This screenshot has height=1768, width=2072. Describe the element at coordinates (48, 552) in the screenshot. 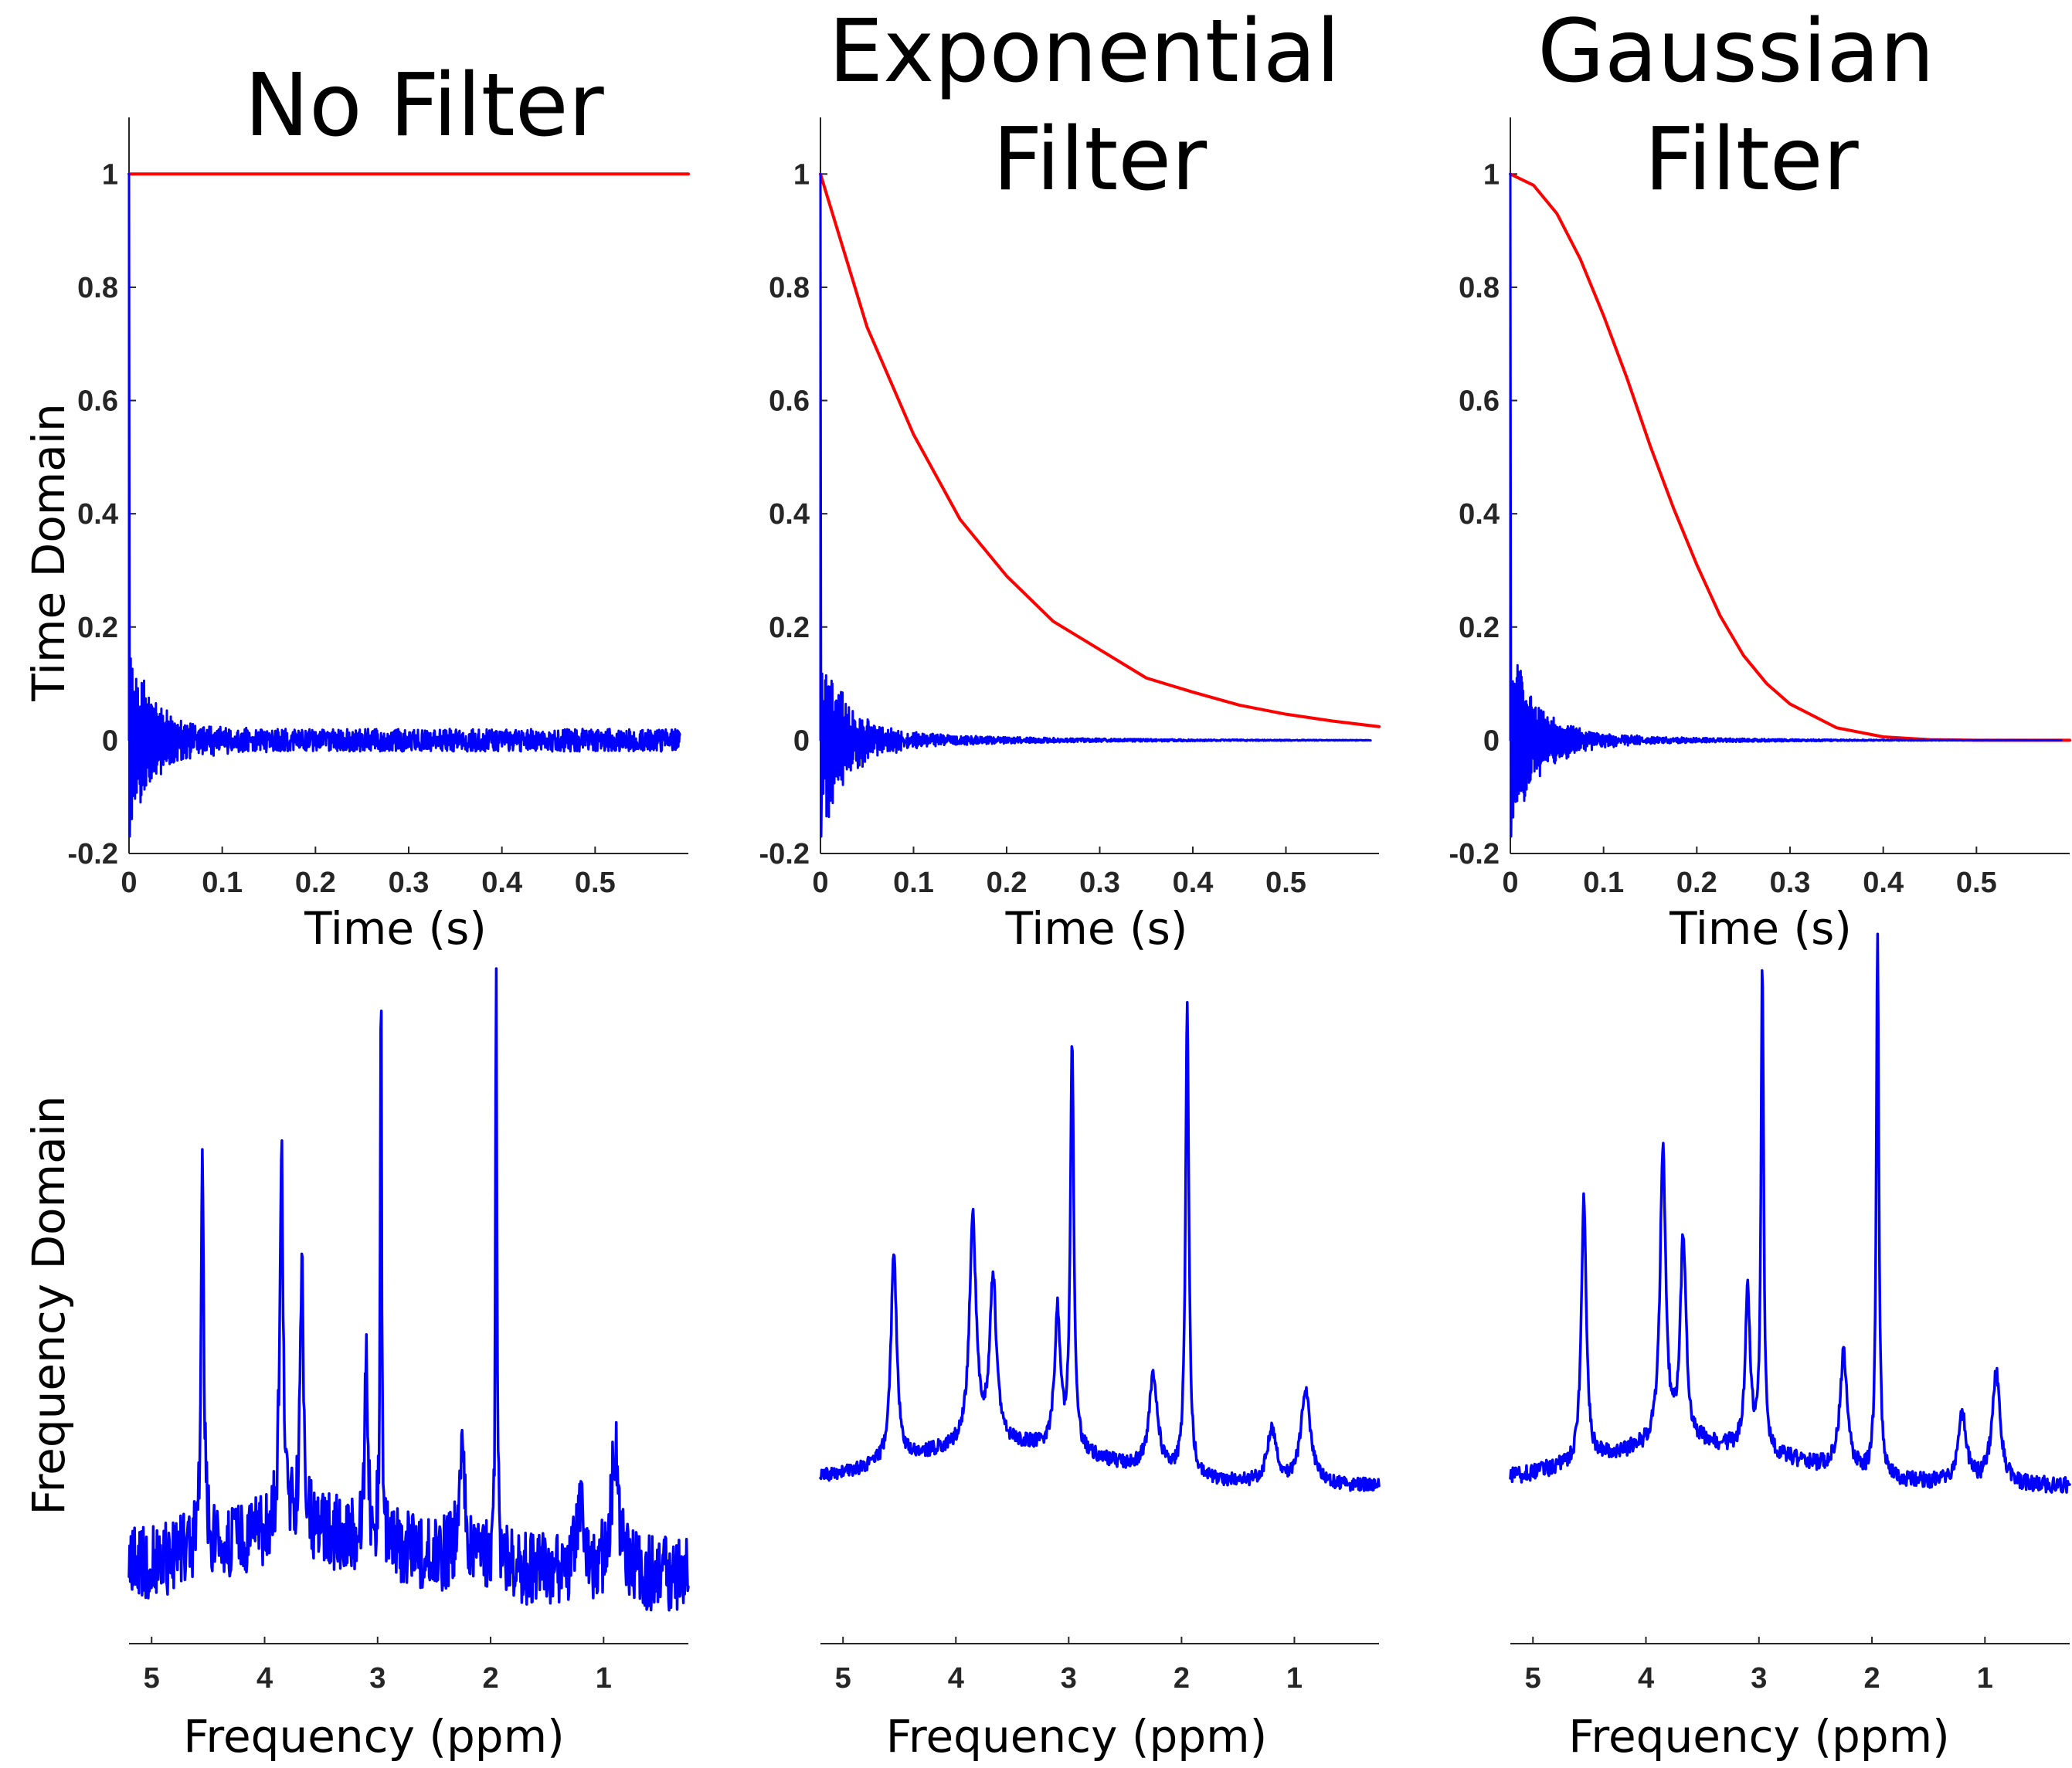

I see `y-axis-title: Time Domain` at that location.